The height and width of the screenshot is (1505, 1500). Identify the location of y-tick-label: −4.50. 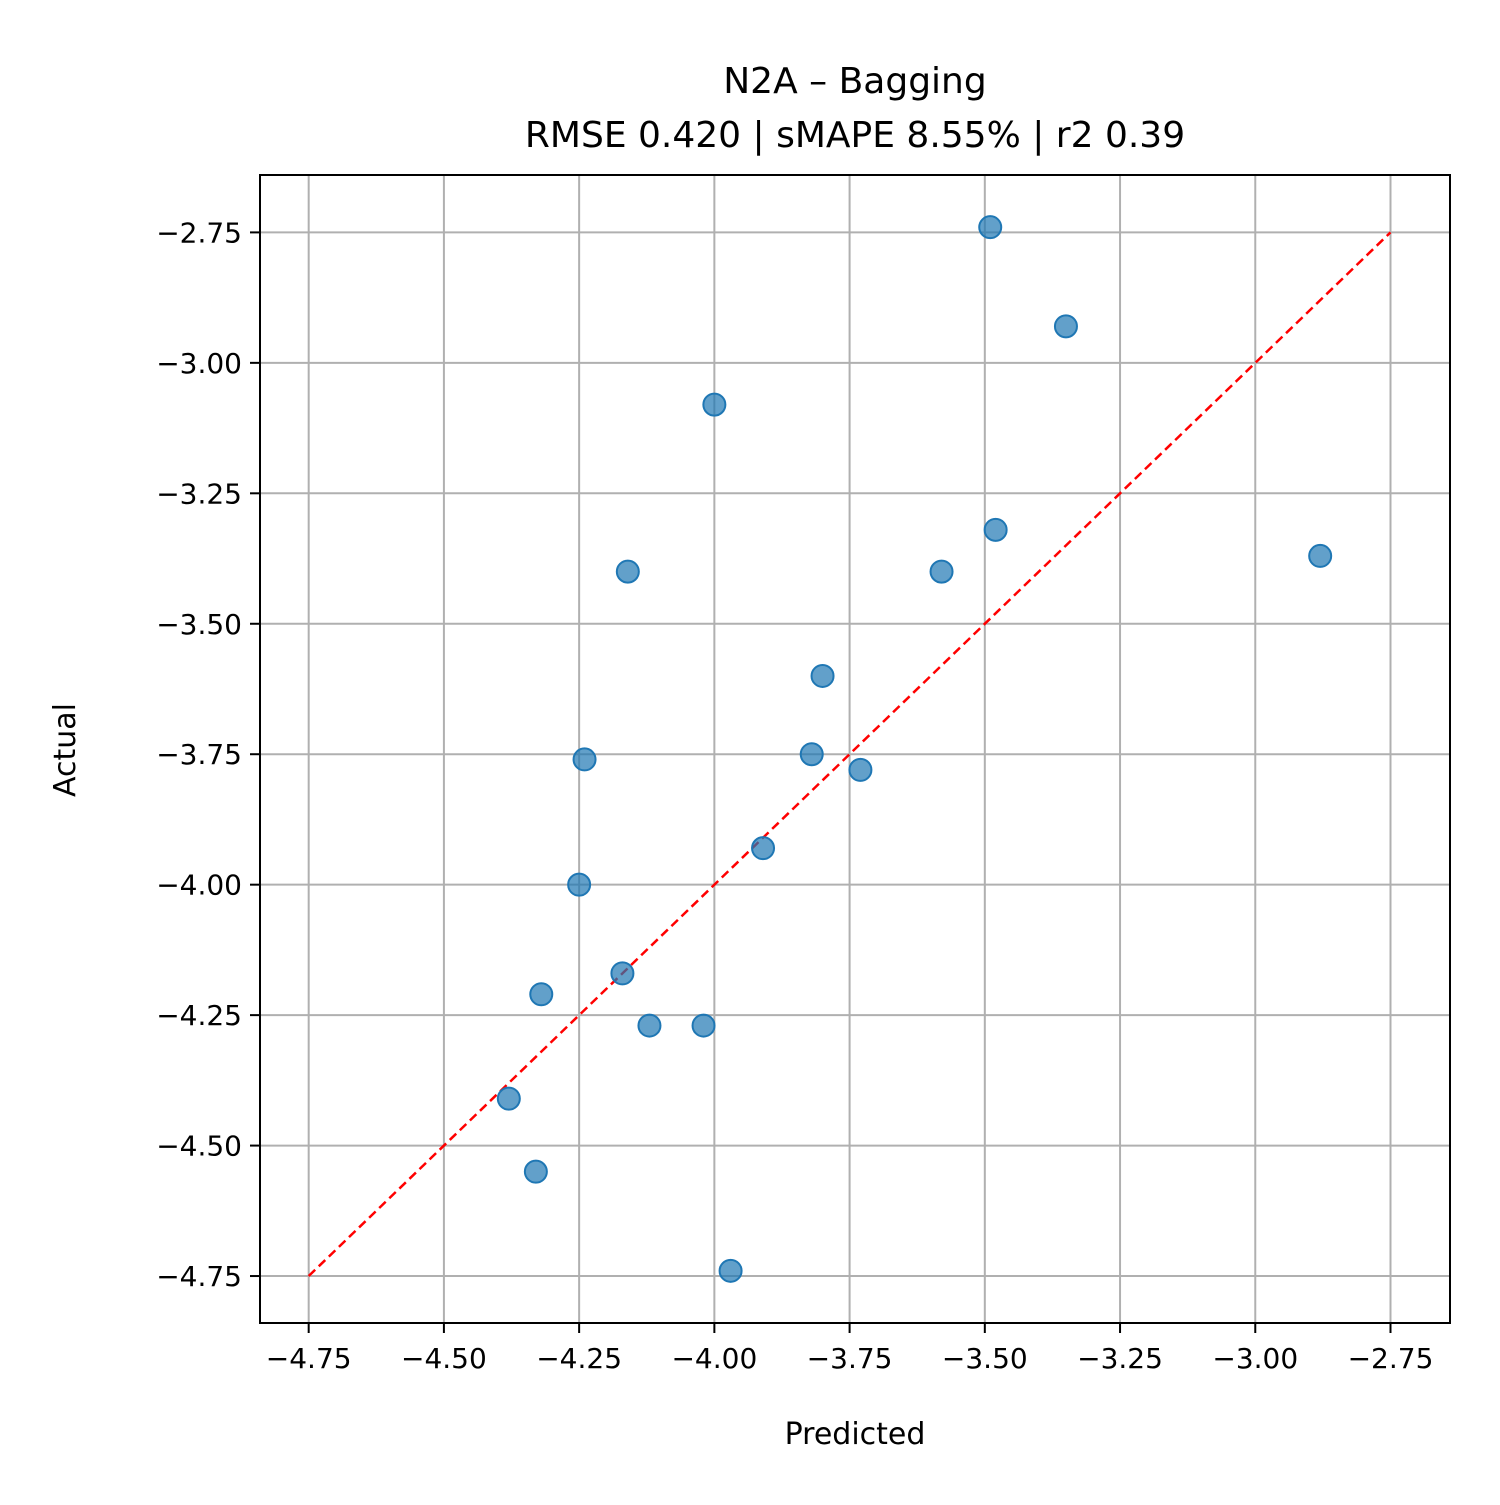
(199, 1146).